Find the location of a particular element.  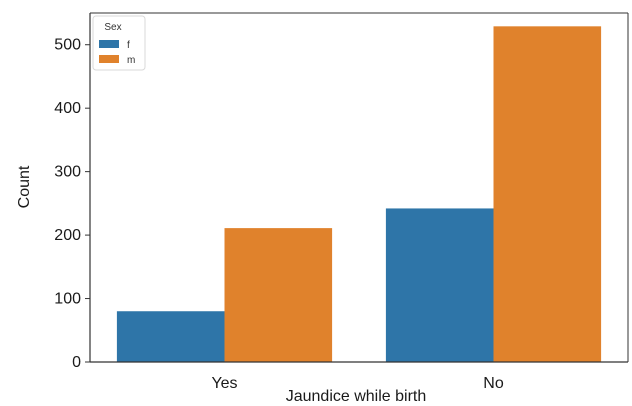

legend-label-m: m is located at coordinates (131, 60).